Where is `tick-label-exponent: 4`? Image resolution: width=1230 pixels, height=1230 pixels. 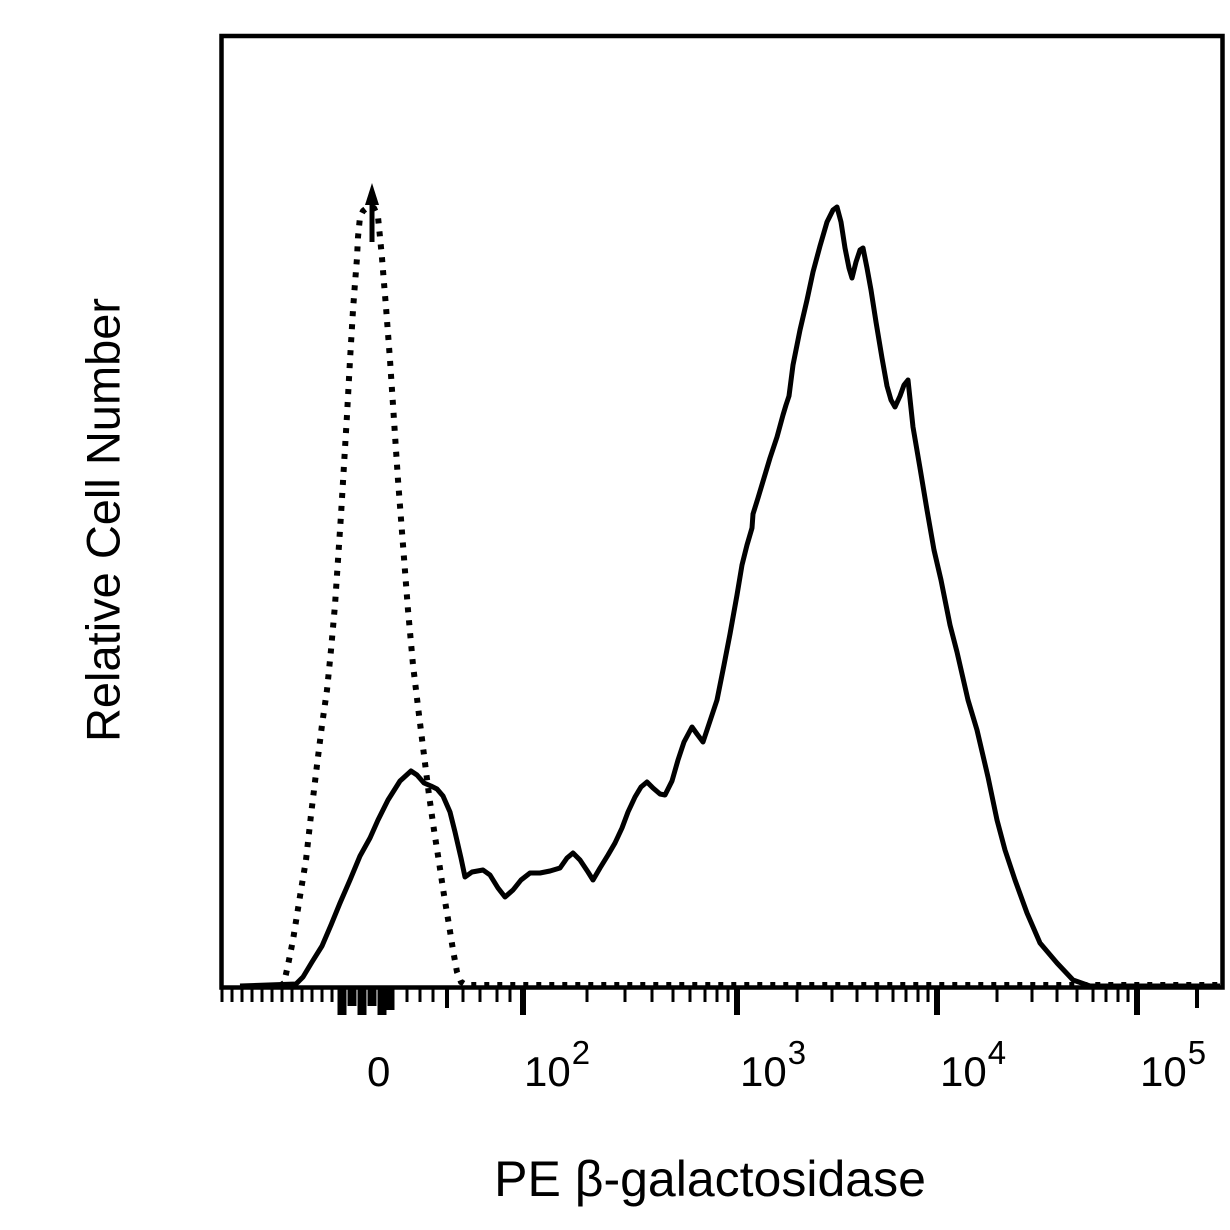 tick-label-exponent: 4 is located at coordinates (997, 1052).